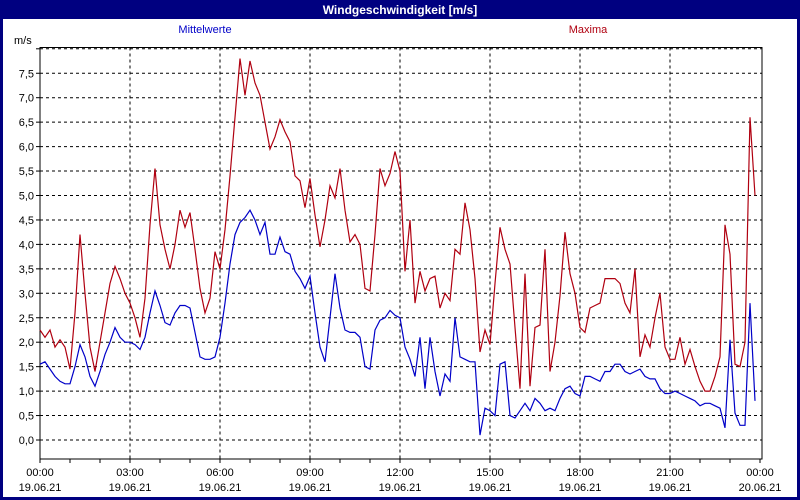 The width and height of the screenshot is (800, 500). What do you see at coordinates (26, 368) in the screenshot?
I see `y-tick-label: 1,5` at bounding box center [26, 368].